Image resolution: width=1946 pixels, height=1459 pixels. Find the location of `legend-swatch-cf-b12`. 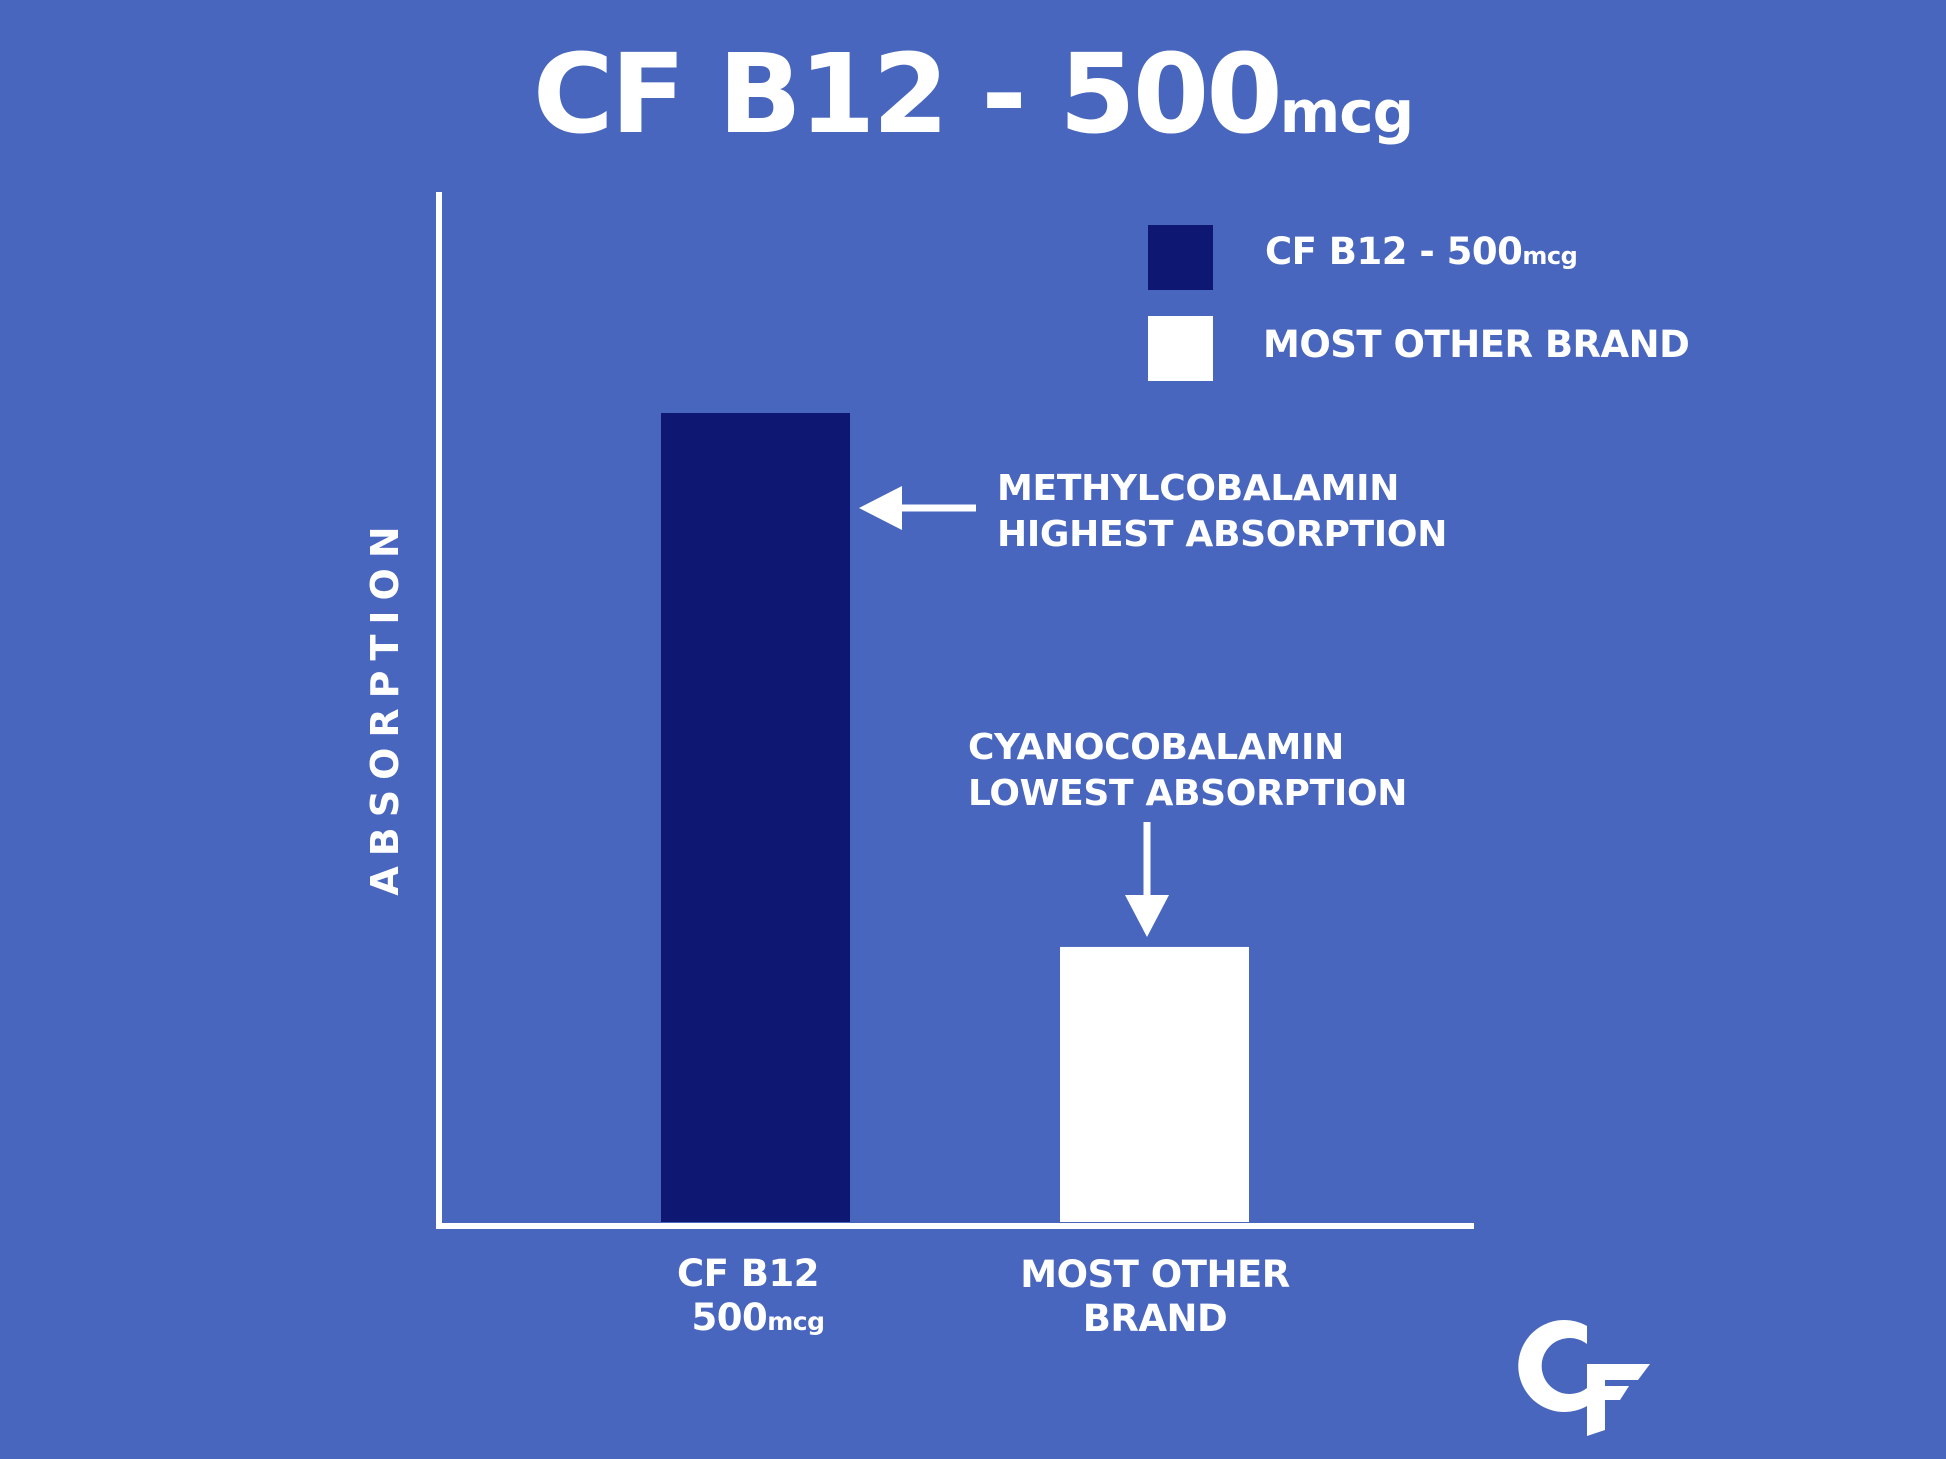

legend-swatch-cf-b12 is located at coordinates (1180, 257).